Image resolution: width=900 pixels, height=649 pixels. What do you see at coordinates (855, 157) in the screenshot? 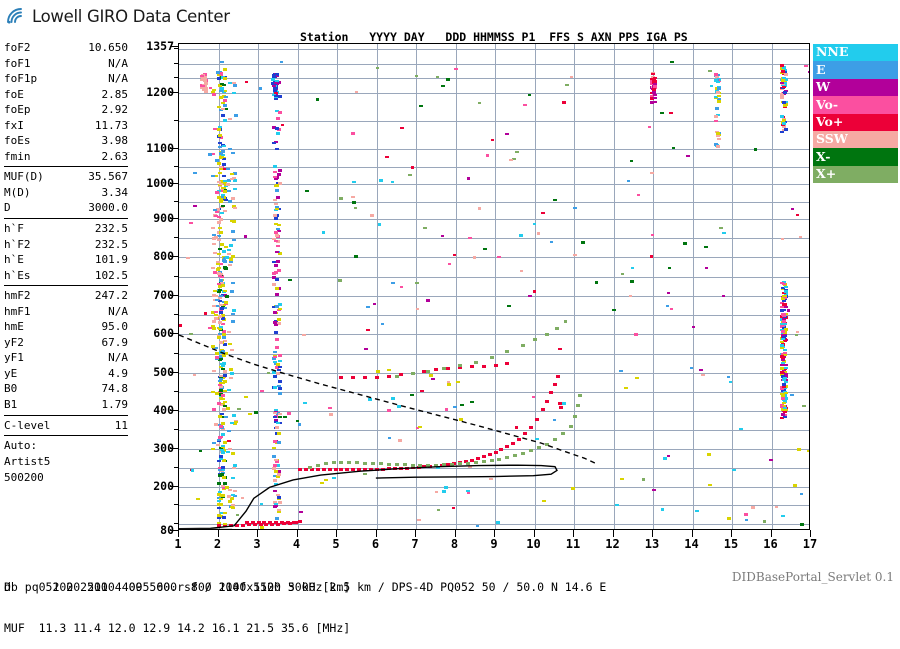
I see `legend-item-x: X-` at bounding box center [855, 157].